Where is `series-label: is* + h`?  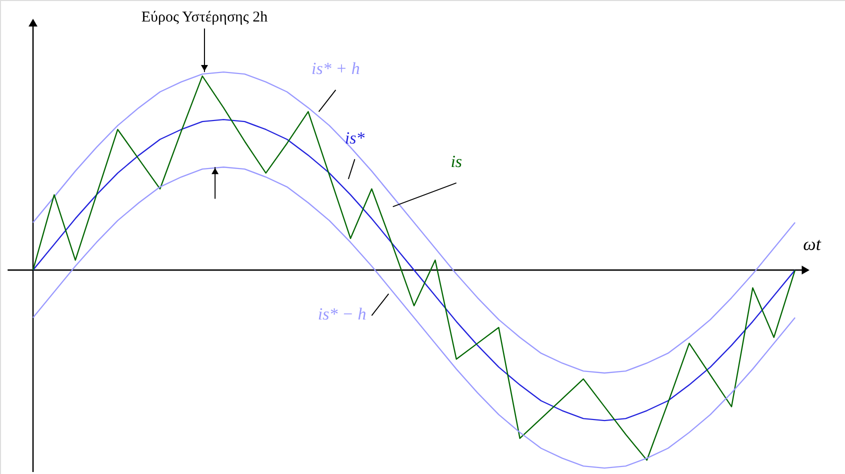
series-label: is* + h is located at coordinates (336, 68).